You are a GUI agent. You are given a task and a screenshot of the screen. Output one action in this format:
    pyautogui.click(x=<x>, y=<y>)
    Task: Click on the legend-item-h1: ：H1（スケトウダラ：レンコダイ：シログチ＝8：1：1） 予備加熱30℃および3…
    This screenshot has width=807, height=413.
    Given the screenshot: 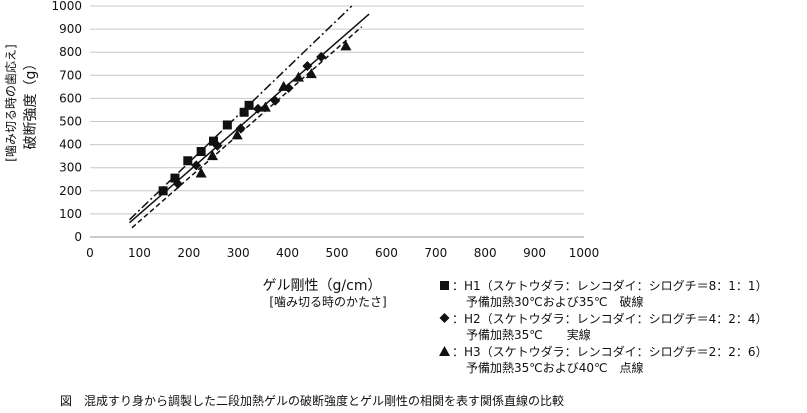 What is the action you would take?
    pyautogui.click(x=604, y=293)
    